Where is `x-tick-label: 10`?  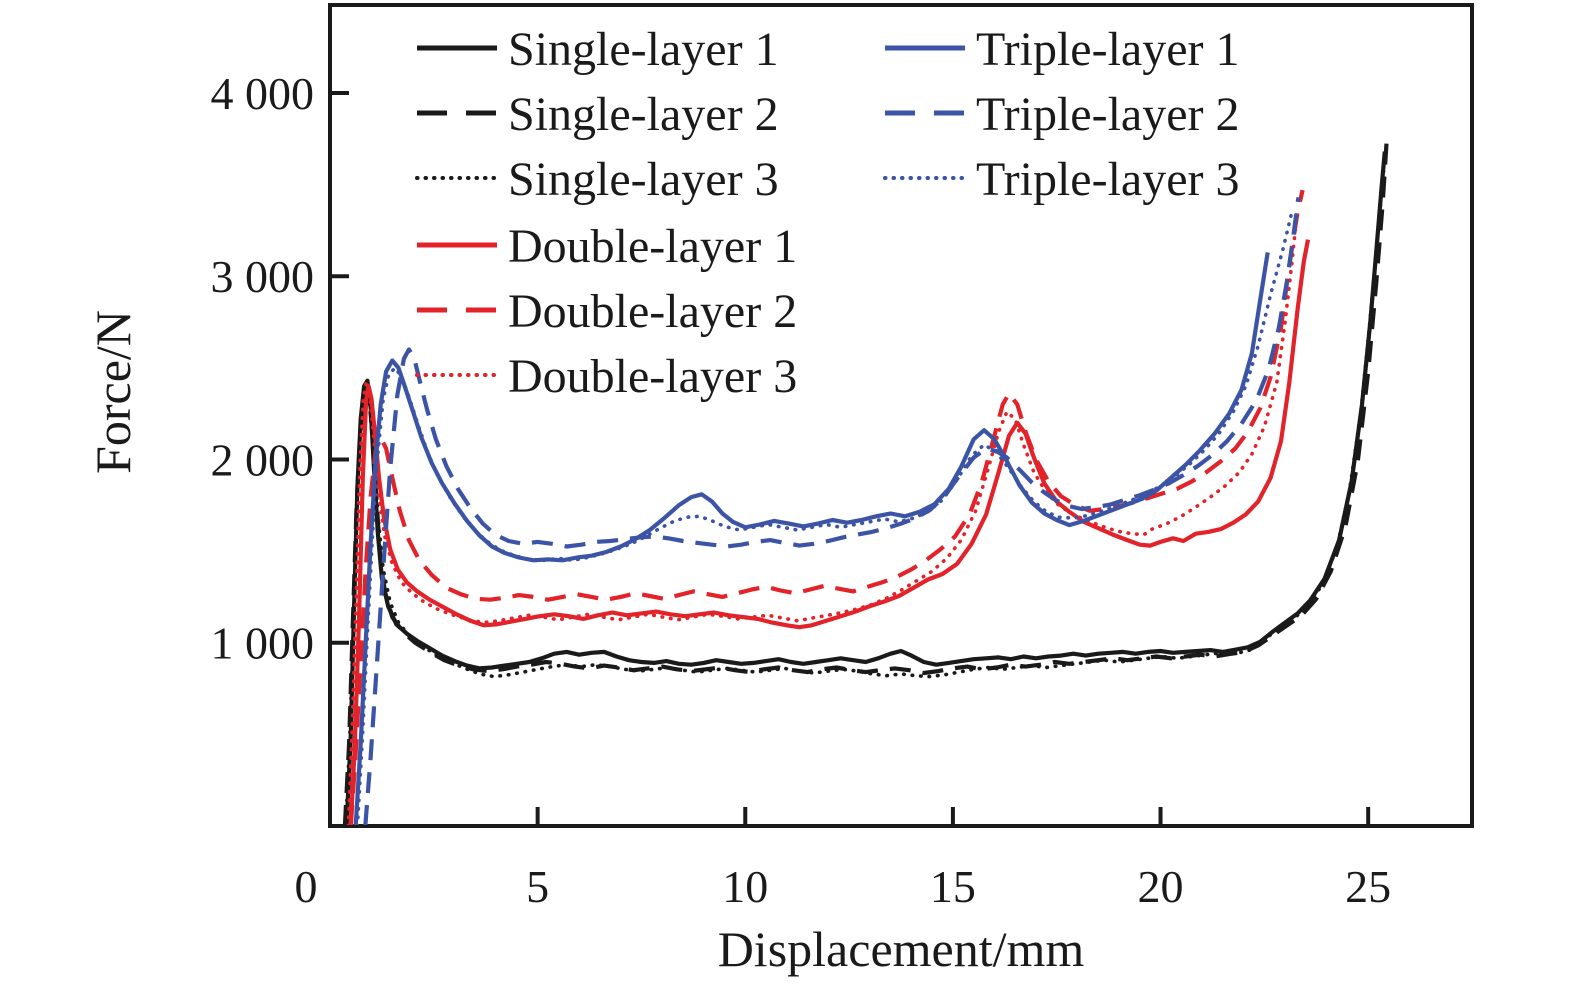 x-tick-label: 10 is located at coordinates (745, 886).